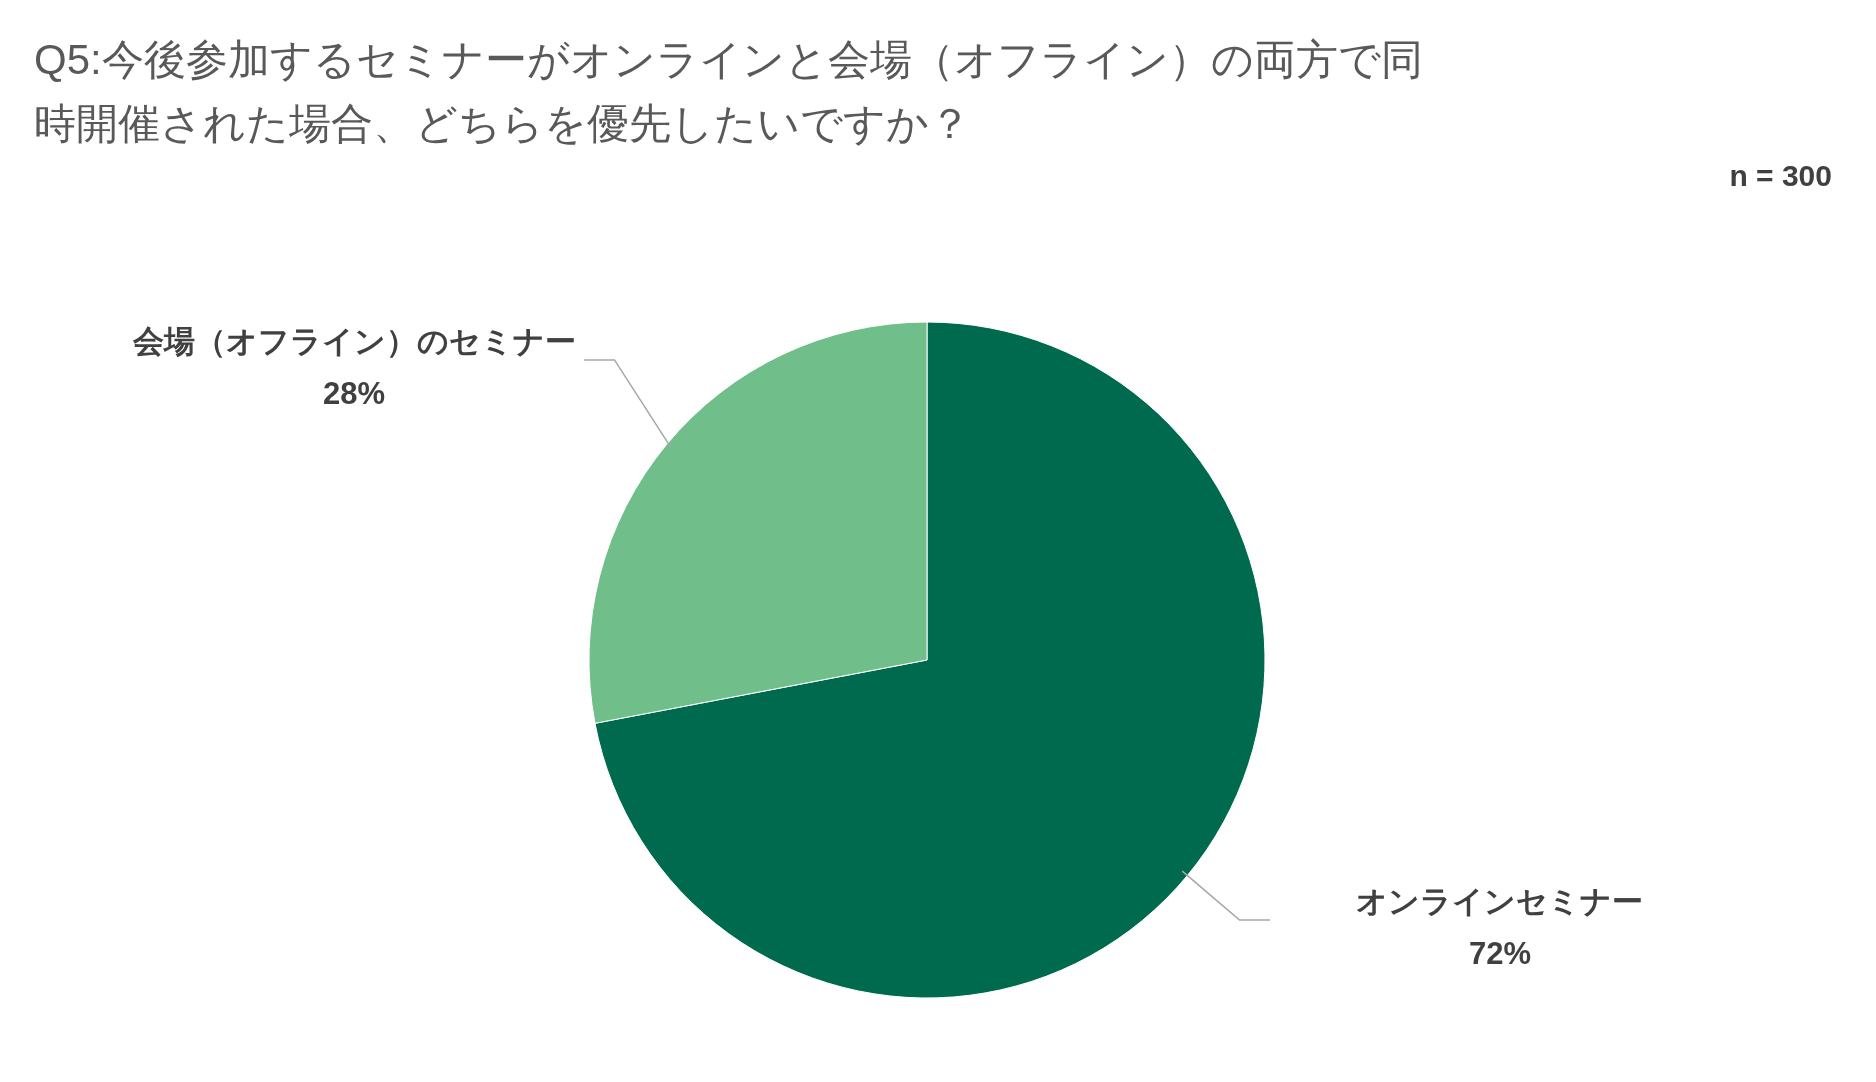 This screenshot has height=1082, width=1876. I want to click on chart-title: Q5:今後参加するセミナーがオンラインと会場（オフライン）の両方で同時開催された場合、どちらを優先したいですか？, so click(729, 92).